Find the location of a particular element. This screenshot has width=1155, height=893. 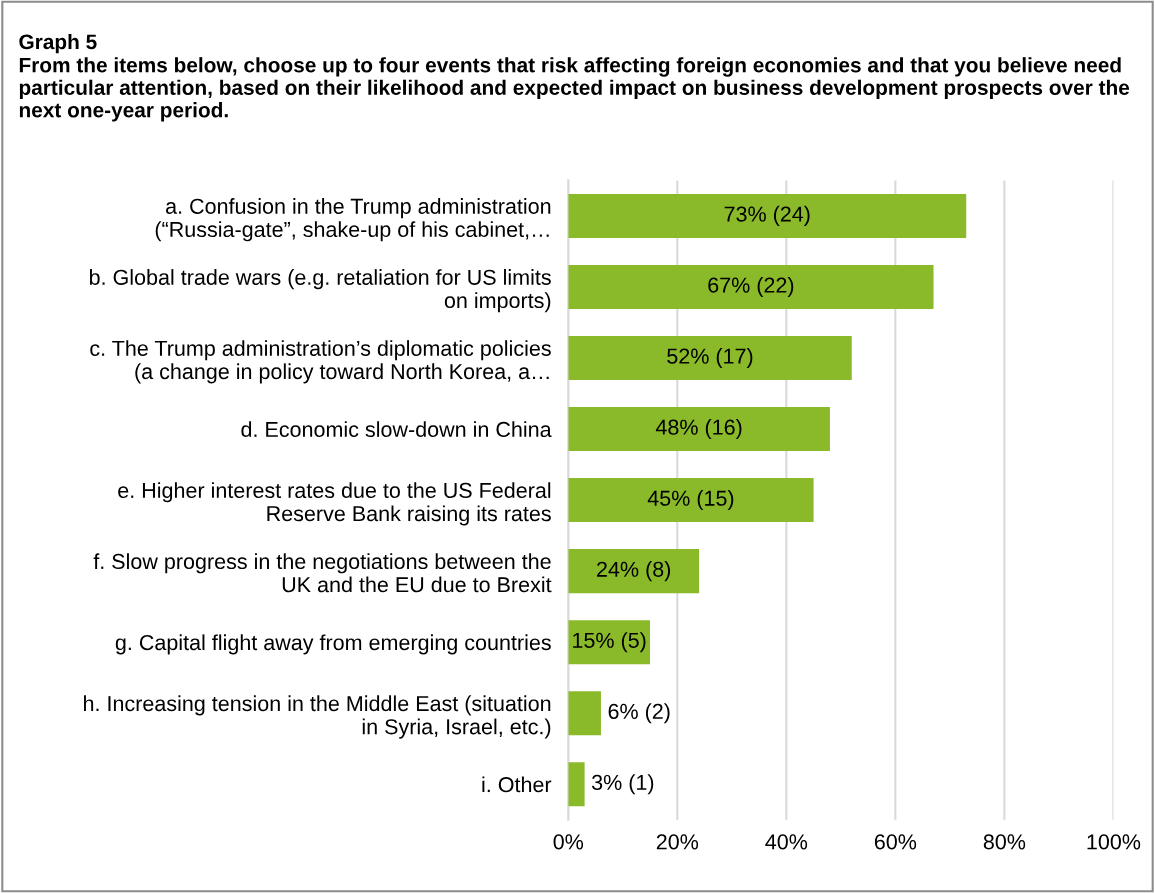

data-label: 73% (24) is located at coordinates (767, 215).